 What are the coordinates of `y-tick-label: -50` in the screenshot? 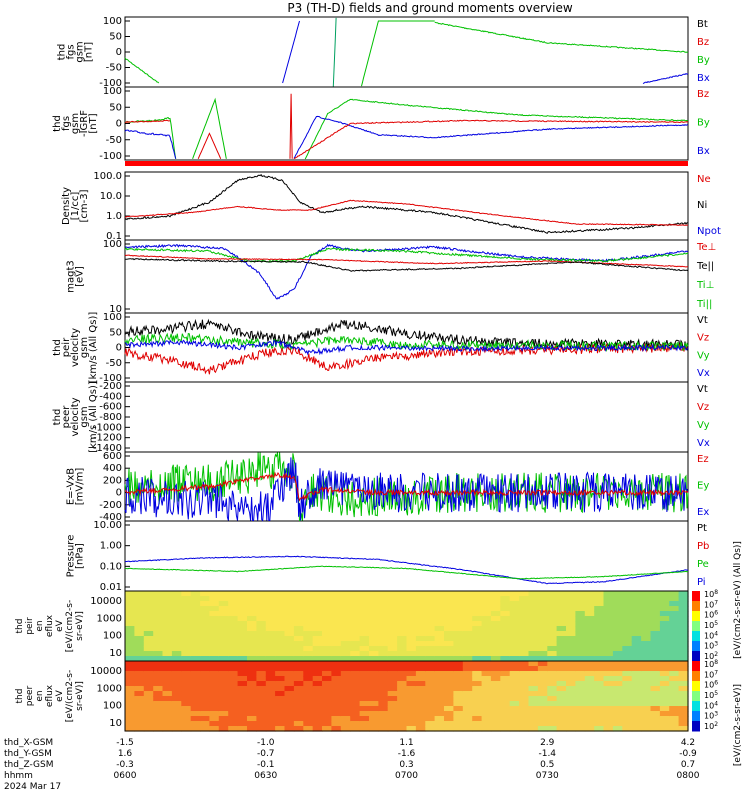 It's located at (114, 140).